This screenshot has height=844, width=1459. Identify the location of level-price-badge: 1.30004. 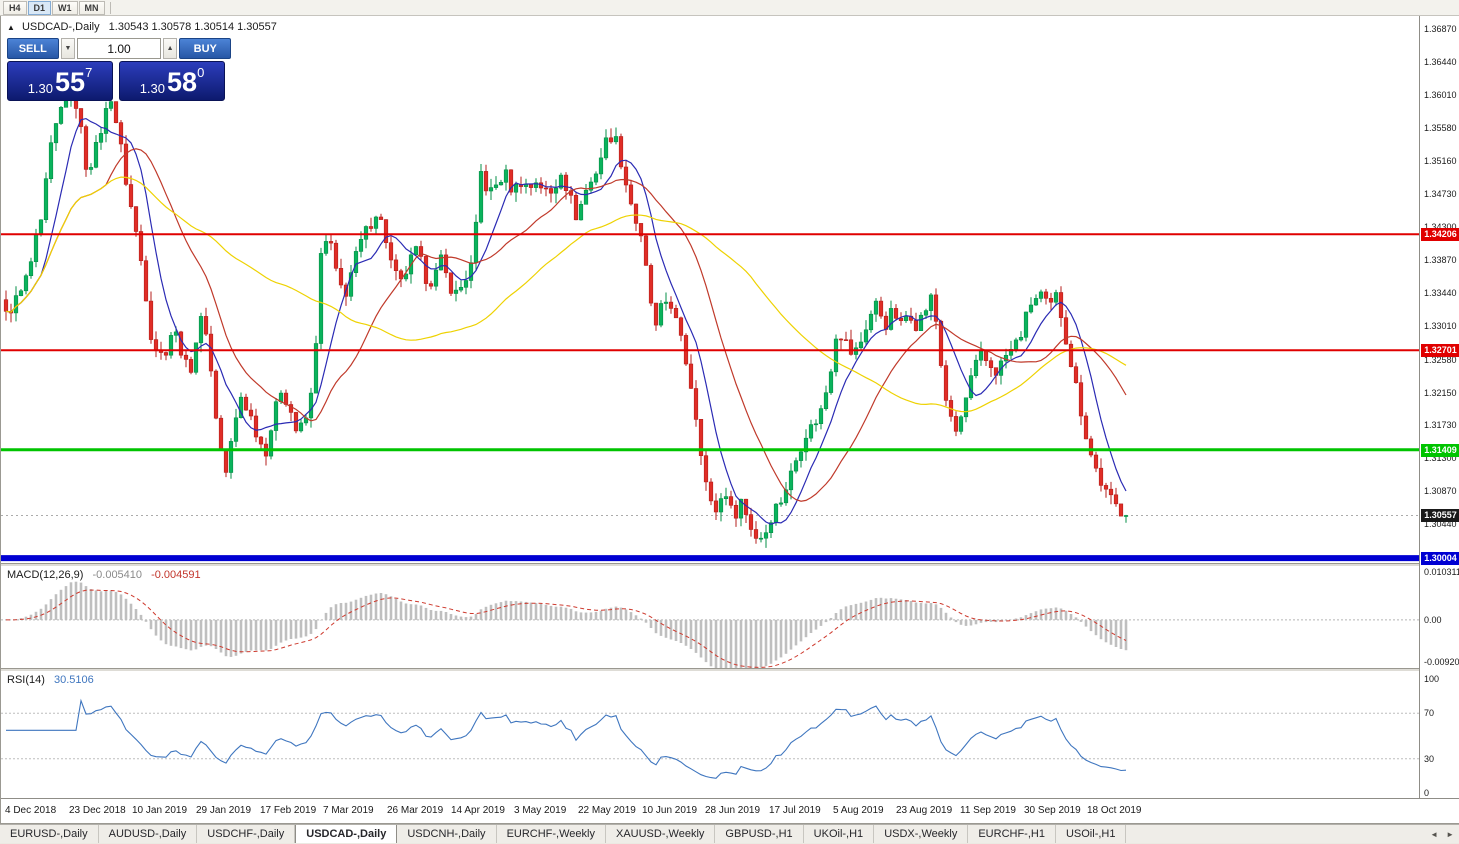
(1440, 558).